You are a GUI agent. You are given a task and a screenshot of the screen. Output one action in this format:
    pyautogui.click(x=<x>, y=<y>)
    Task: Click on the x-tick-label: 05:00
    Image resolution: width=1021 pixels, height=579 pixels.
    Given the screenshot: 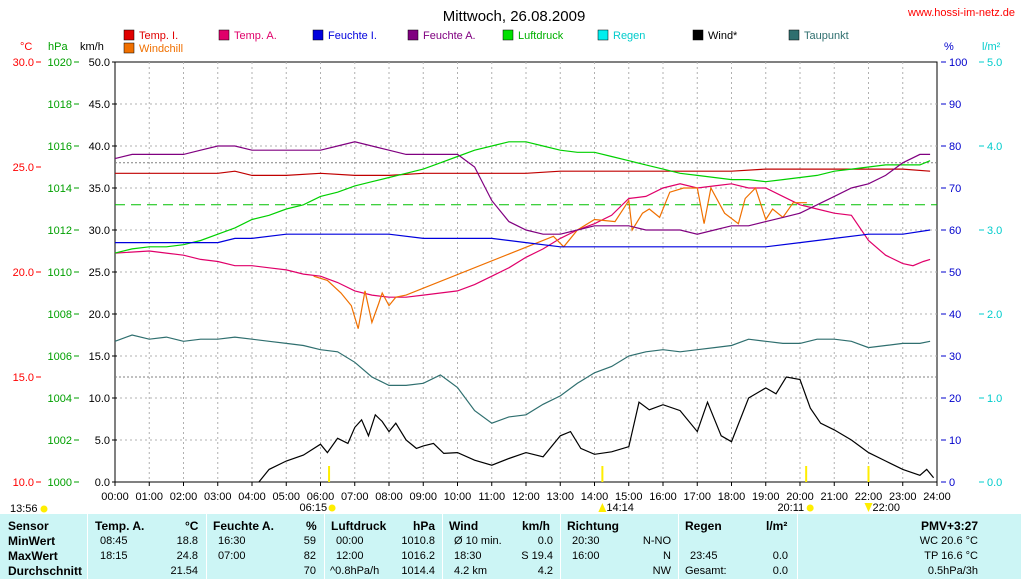 What is the action you would take?
    pyautogui.click(x=286, y=497)
    